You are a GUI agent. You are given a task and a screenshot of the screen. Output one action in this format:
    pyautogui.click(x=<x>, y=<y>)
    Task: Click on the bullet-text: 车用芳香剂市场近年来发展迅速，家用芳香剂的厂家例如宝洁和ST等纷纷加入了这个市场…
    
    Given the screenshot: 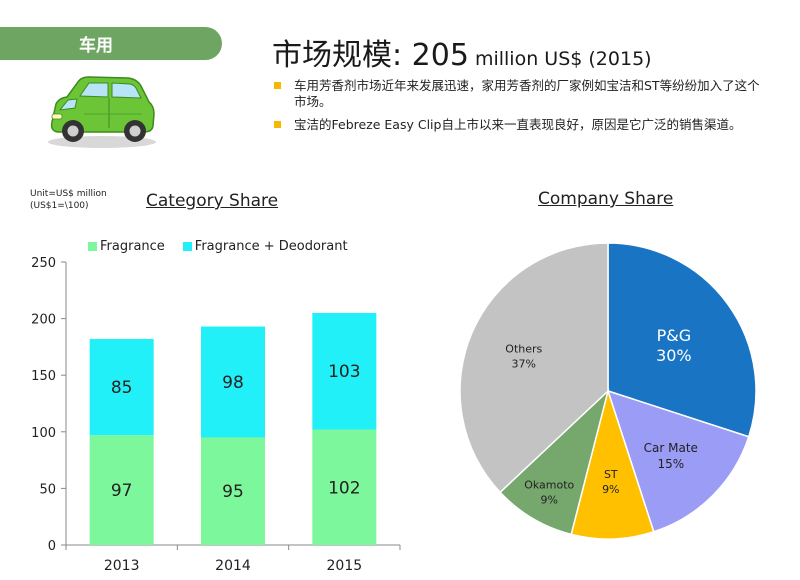 What is the action you would take?
    pyautogui.click(x=527, y=93)
    